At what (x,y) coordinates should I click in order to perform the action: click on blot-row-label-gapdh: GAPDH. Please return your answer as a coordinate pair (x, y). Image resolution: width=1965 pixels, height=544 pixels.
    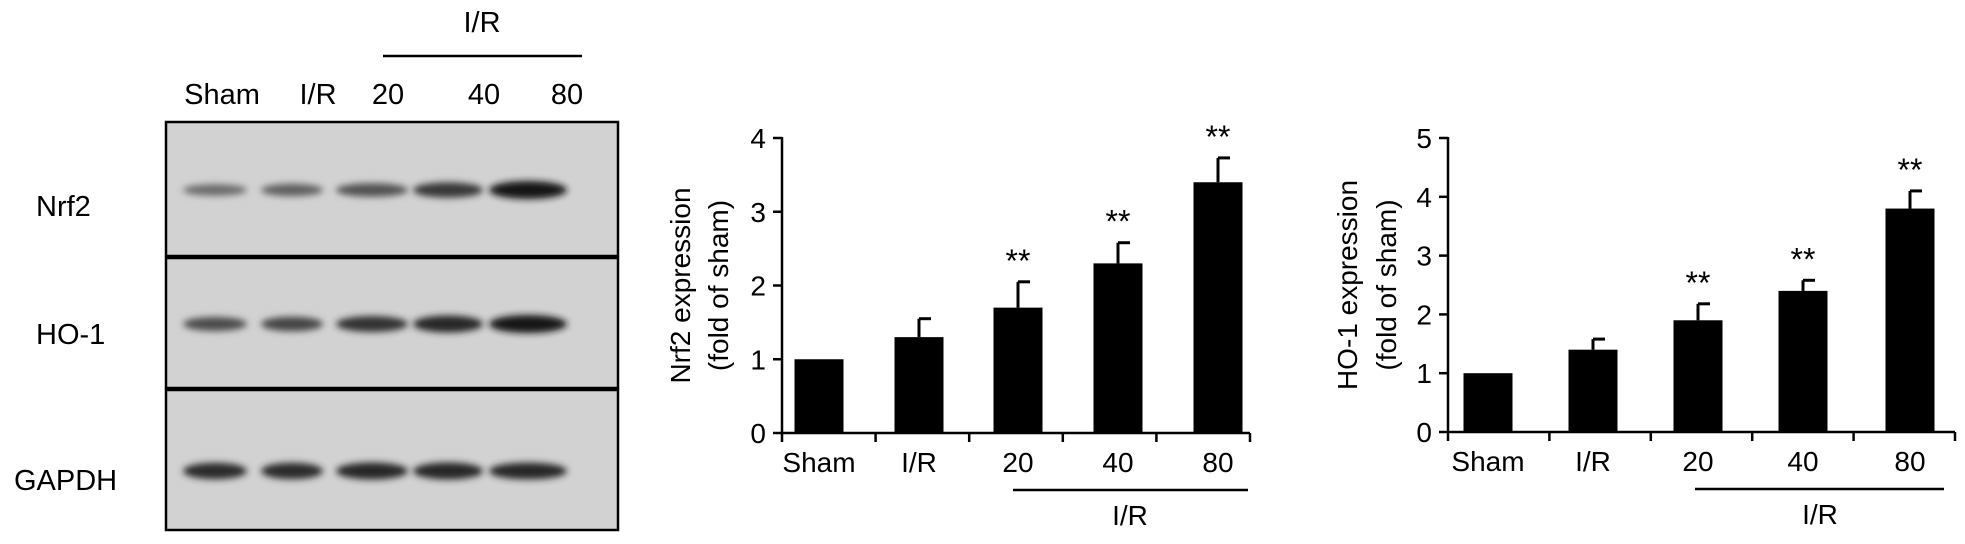
    Looking at the image, I should click on (65, 481).